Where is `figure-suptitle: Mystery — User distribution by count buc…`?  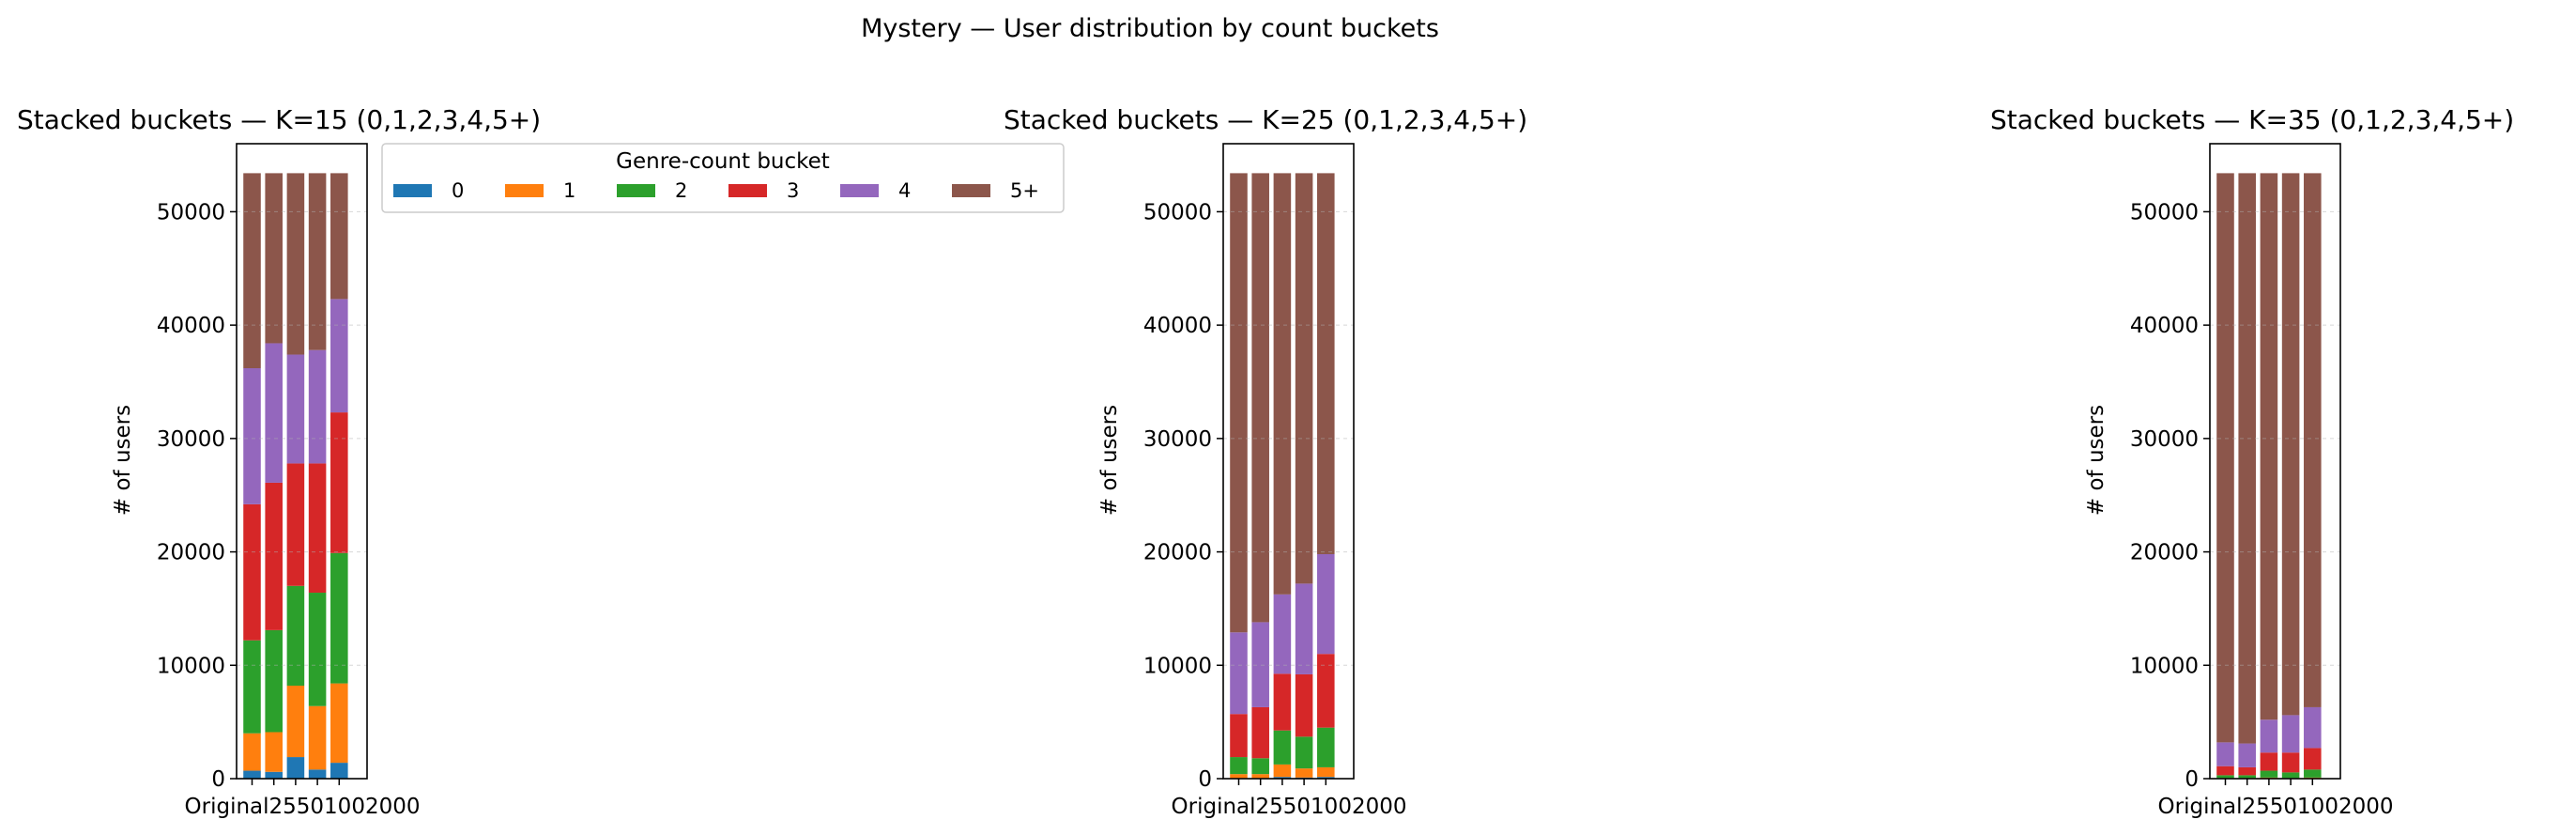 figure-suptitle: Mystery — User distribution by count buc… is located at coordinates (1150, 28).